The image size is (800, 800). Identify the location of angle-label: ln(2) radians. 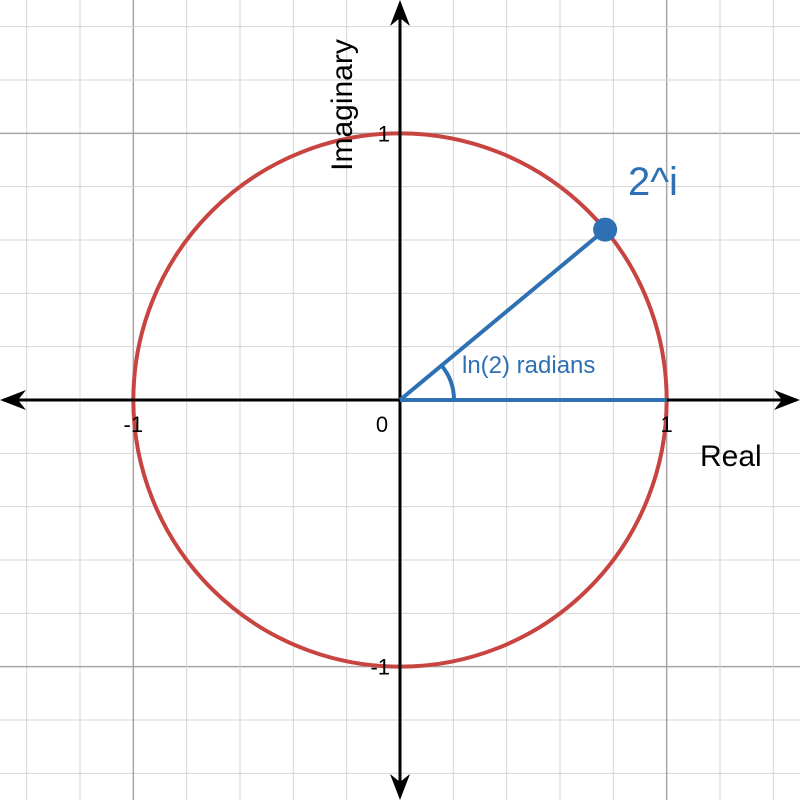
(528, 365).